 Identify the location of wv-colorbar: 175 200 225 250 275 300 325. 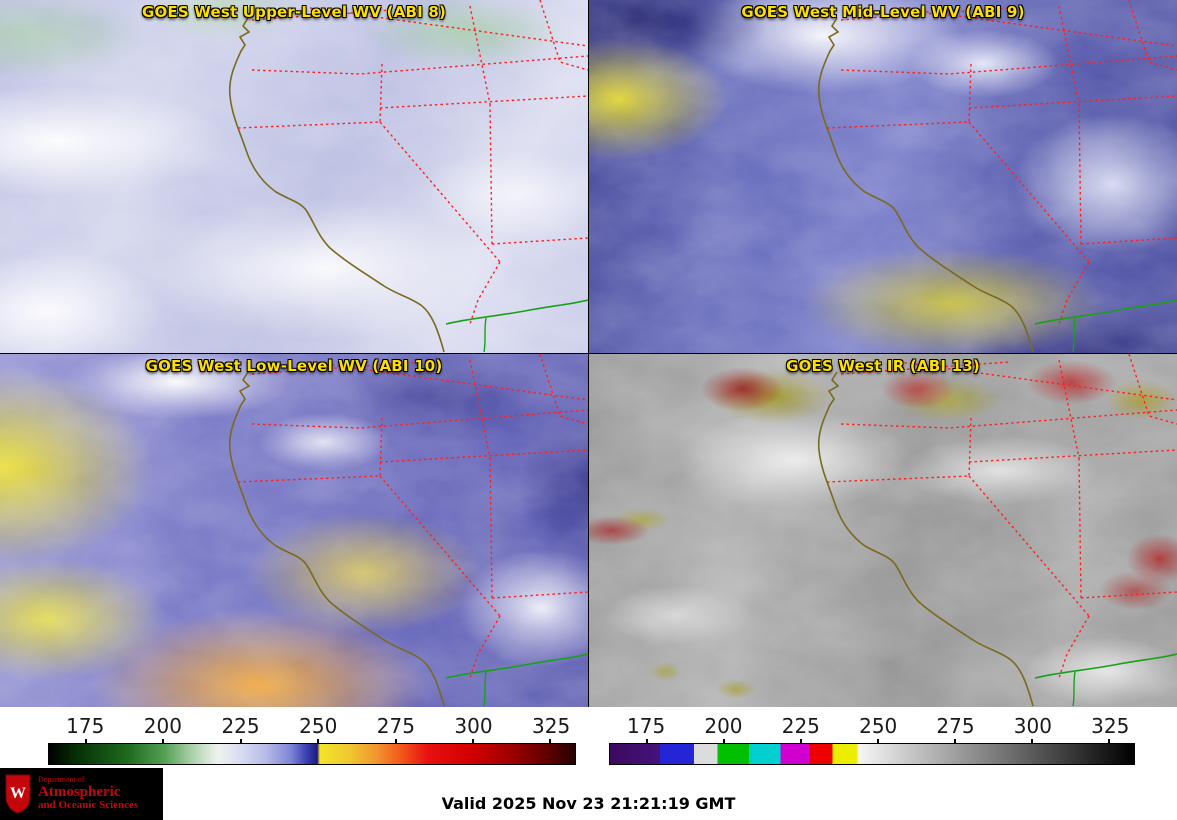
(312, 739).